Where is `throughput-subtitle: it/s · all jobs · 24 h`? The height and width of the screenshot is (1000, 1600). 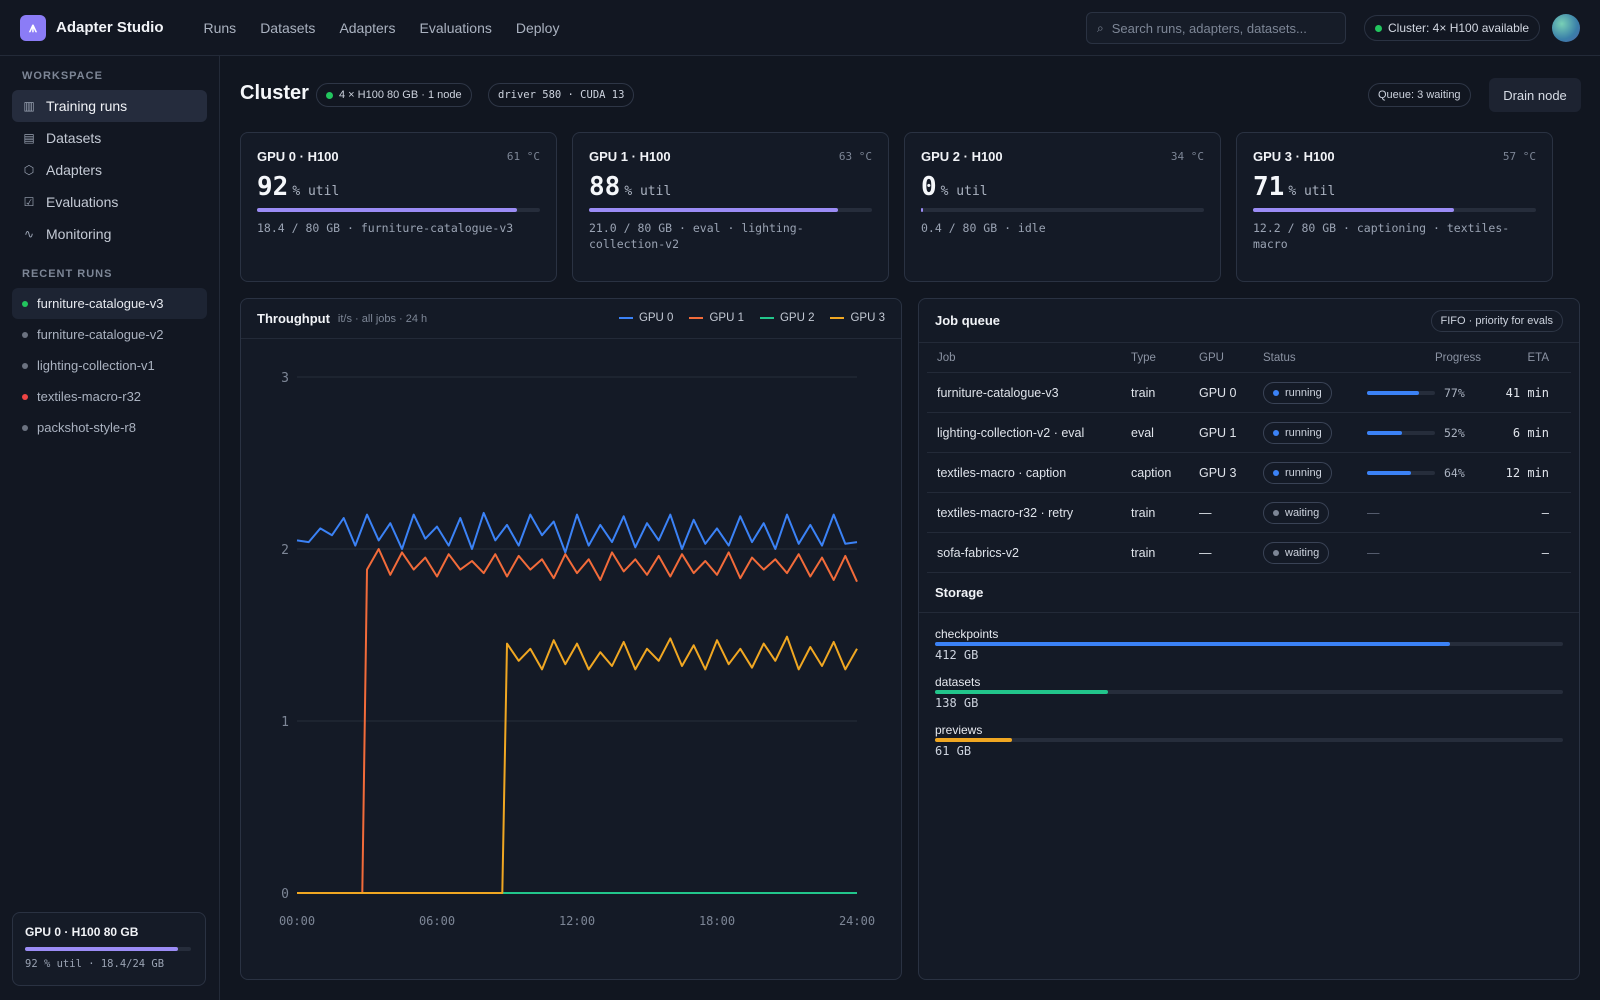
throughput-subtitle: it/s · all jobs · 24 h is located at coordinates (382, 318).